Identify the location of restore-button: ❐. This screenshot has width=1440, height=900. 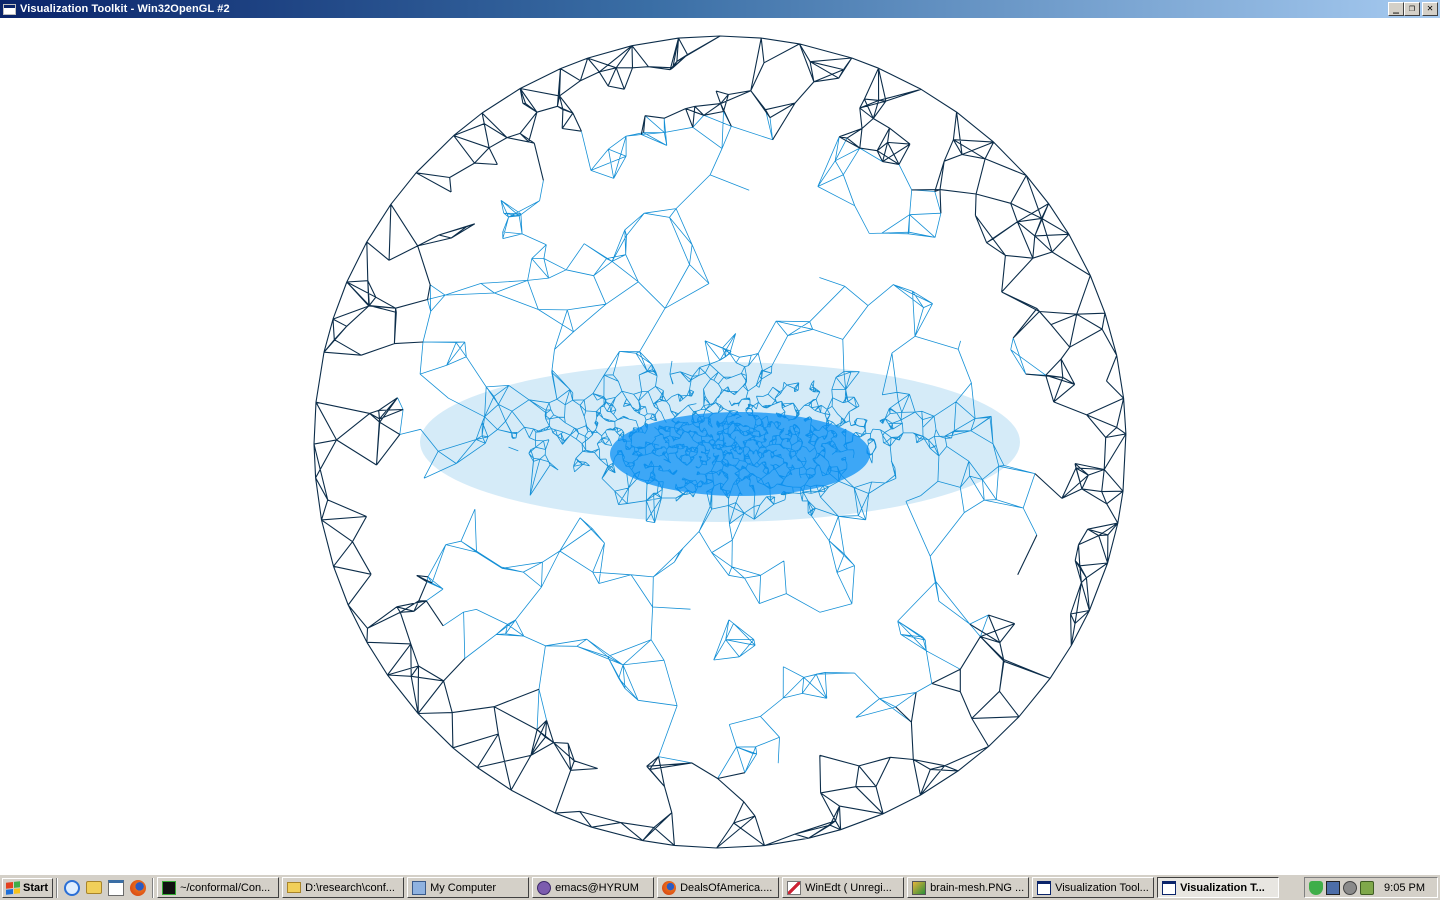
(1412, 9).